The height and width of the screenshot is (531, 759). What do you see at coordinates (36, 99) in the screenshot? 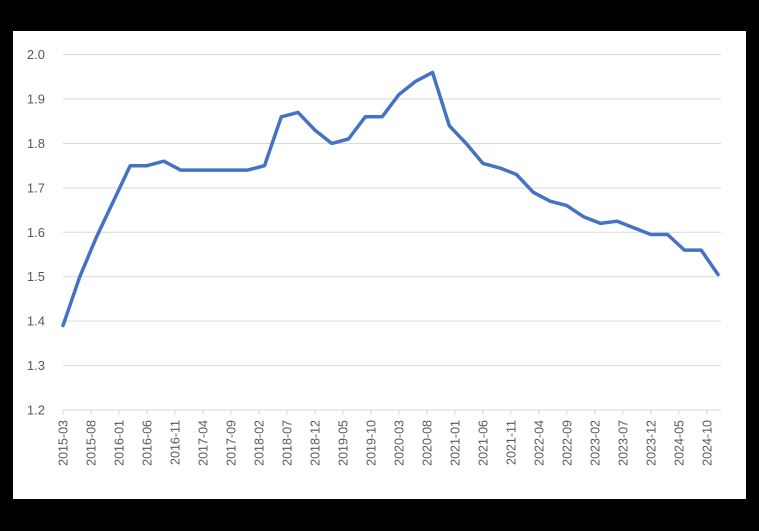
I see `y-tick-label: 1.9` at bounding box center [36, 99].